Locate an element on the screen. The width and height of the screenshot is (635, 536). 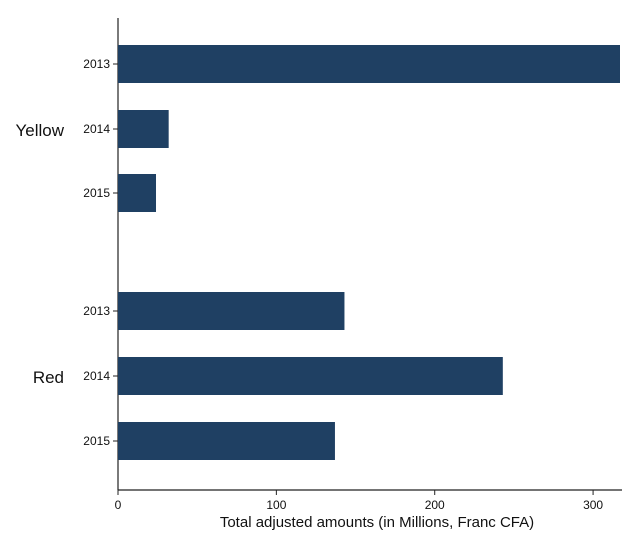
group-label-red: Red is located at coordinates (48, 377).